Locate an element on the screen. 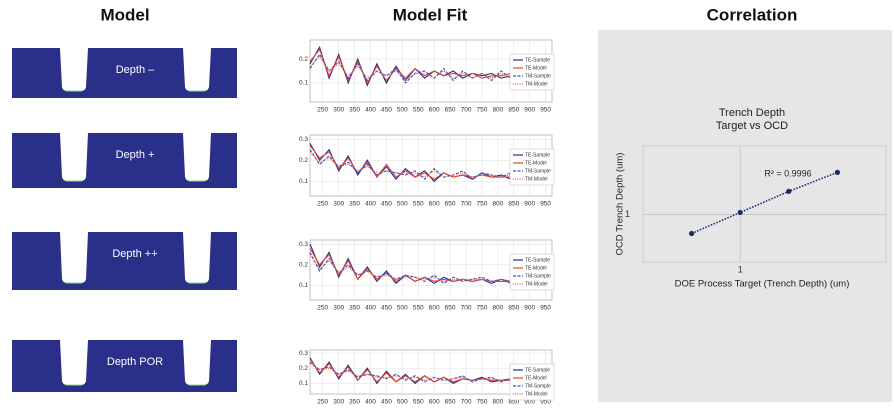 This screenshot has height=410, width=894. annotation: R² = 0.9996 is located at coordinates (787, 173).